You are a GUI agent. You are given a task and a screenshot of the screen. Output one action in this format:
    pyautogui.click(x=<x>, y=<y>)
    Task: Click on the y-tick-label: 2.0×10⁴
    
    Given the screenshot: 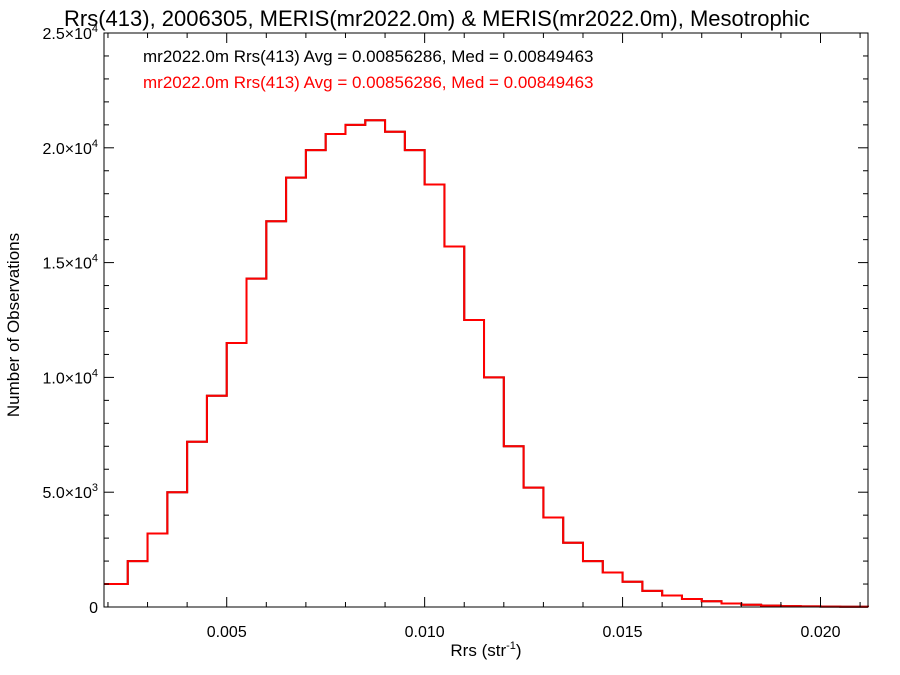 What is the action you would take?
    pyautogui.click(x=70, y=148)
    